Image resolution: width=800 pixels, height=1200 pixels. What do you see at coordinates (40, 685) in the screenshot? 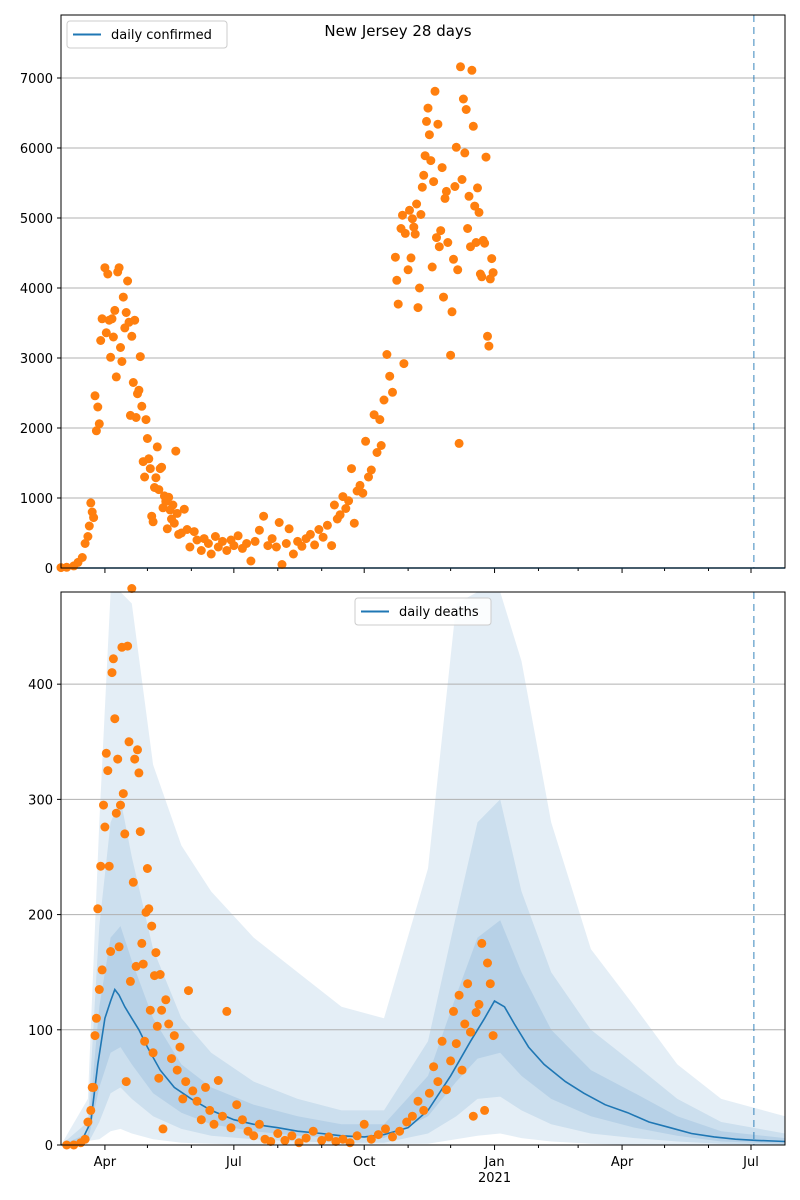
I see `y-tick-label: 400` at bounding box center [40, 685].